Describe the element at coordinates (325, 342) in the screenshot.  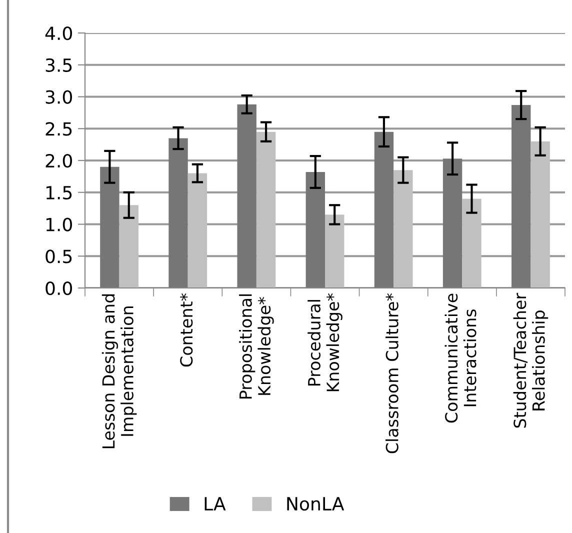
I see `x-tick-label: Procedural Knowledge*` at that location.